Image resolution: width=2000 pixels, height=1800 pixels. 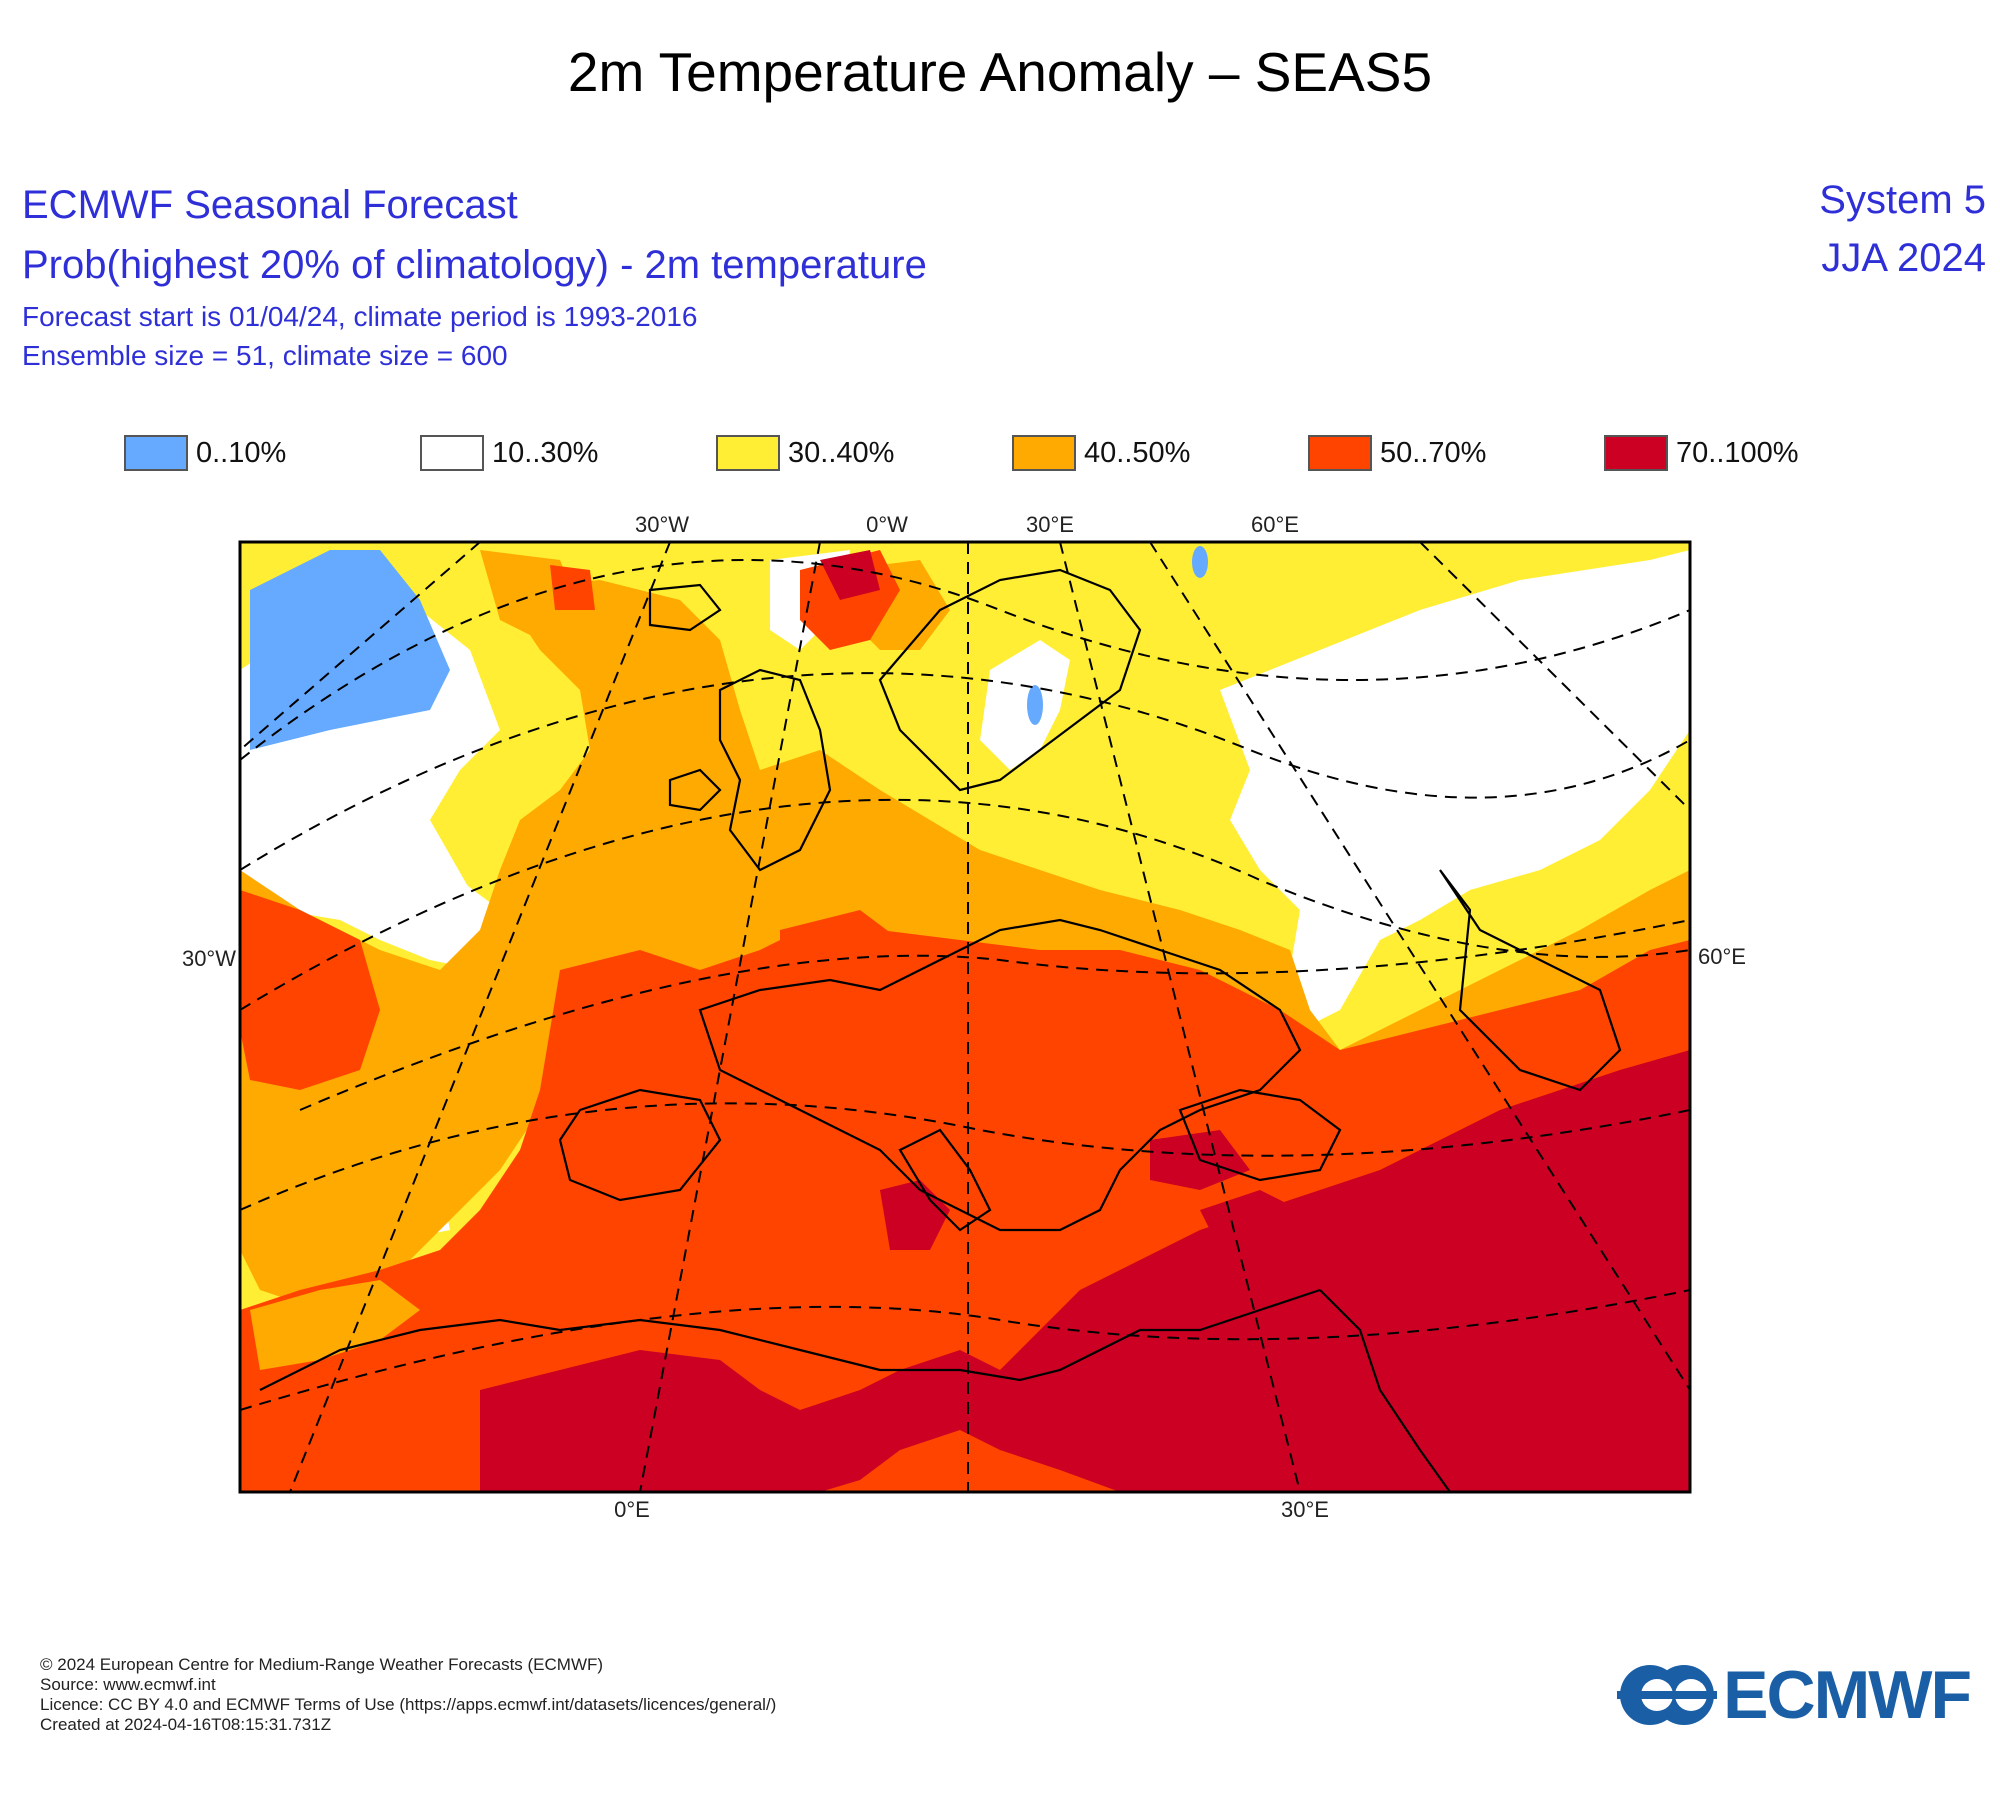 I want to click on field-red-atlantic-w, so click(x=310, y=990).